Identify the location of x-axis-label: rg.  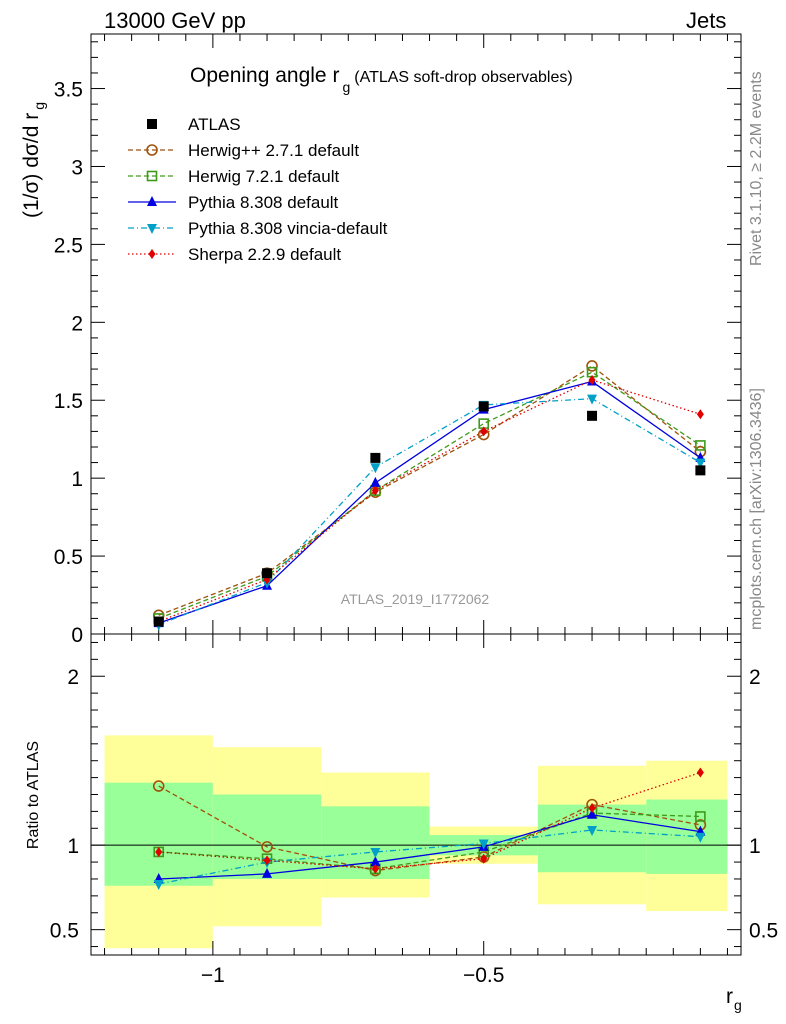
(734, 999).